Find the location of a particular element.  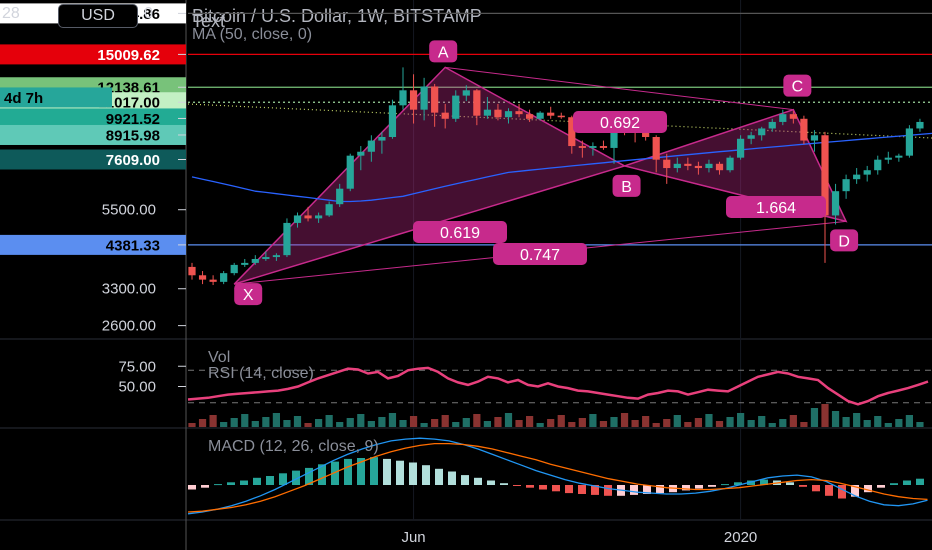

time-axis-label: 2020 is located at coordinates (740, 537).